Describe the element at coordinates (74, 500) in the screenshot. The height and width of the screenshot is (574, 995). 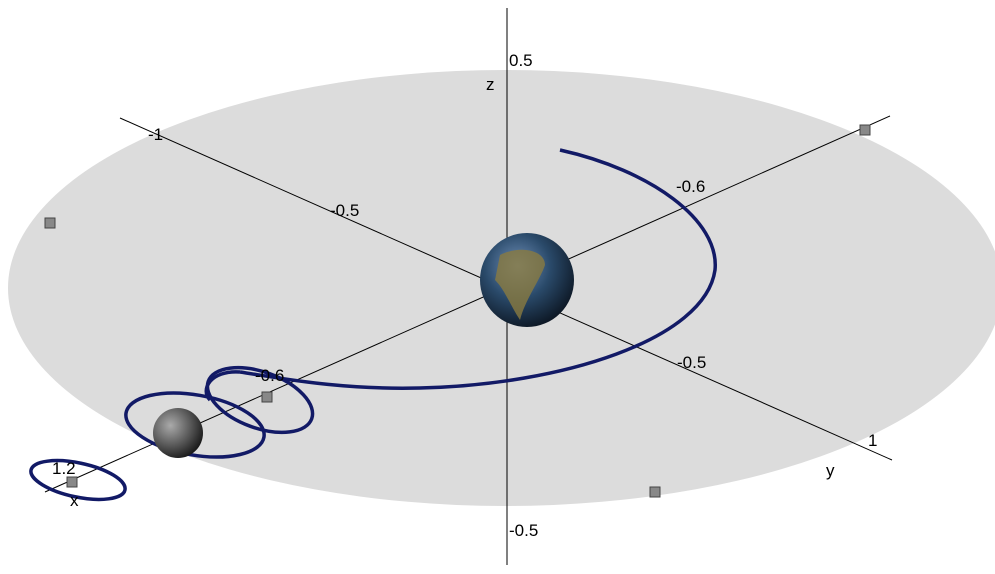
I see `axis-label: x` at that location.